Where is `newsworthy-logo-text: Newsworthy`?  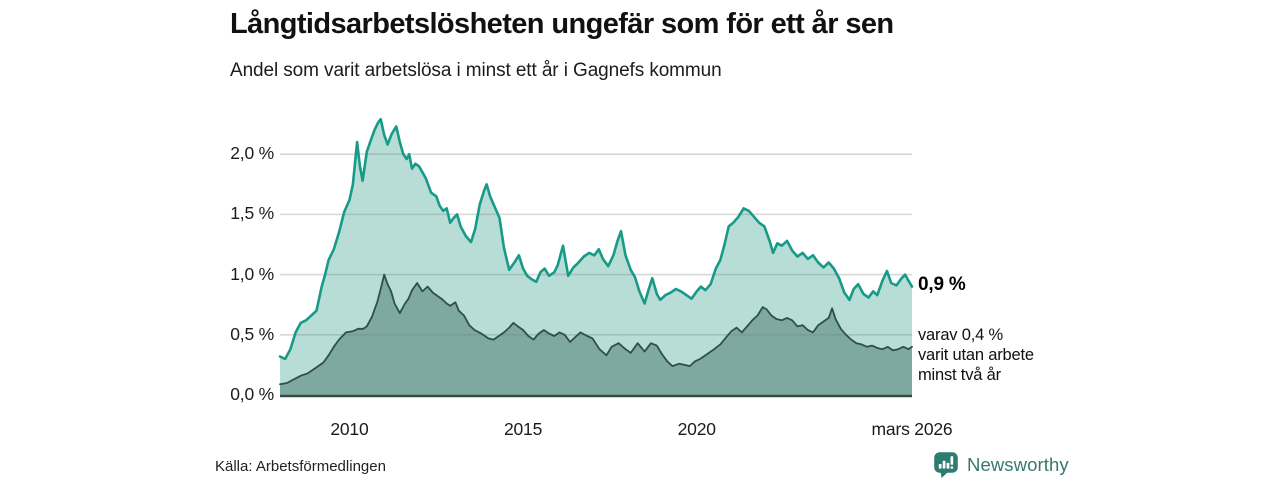 newsworthy-logo-text: Newsworthy is located at coordinates (1018, 464).